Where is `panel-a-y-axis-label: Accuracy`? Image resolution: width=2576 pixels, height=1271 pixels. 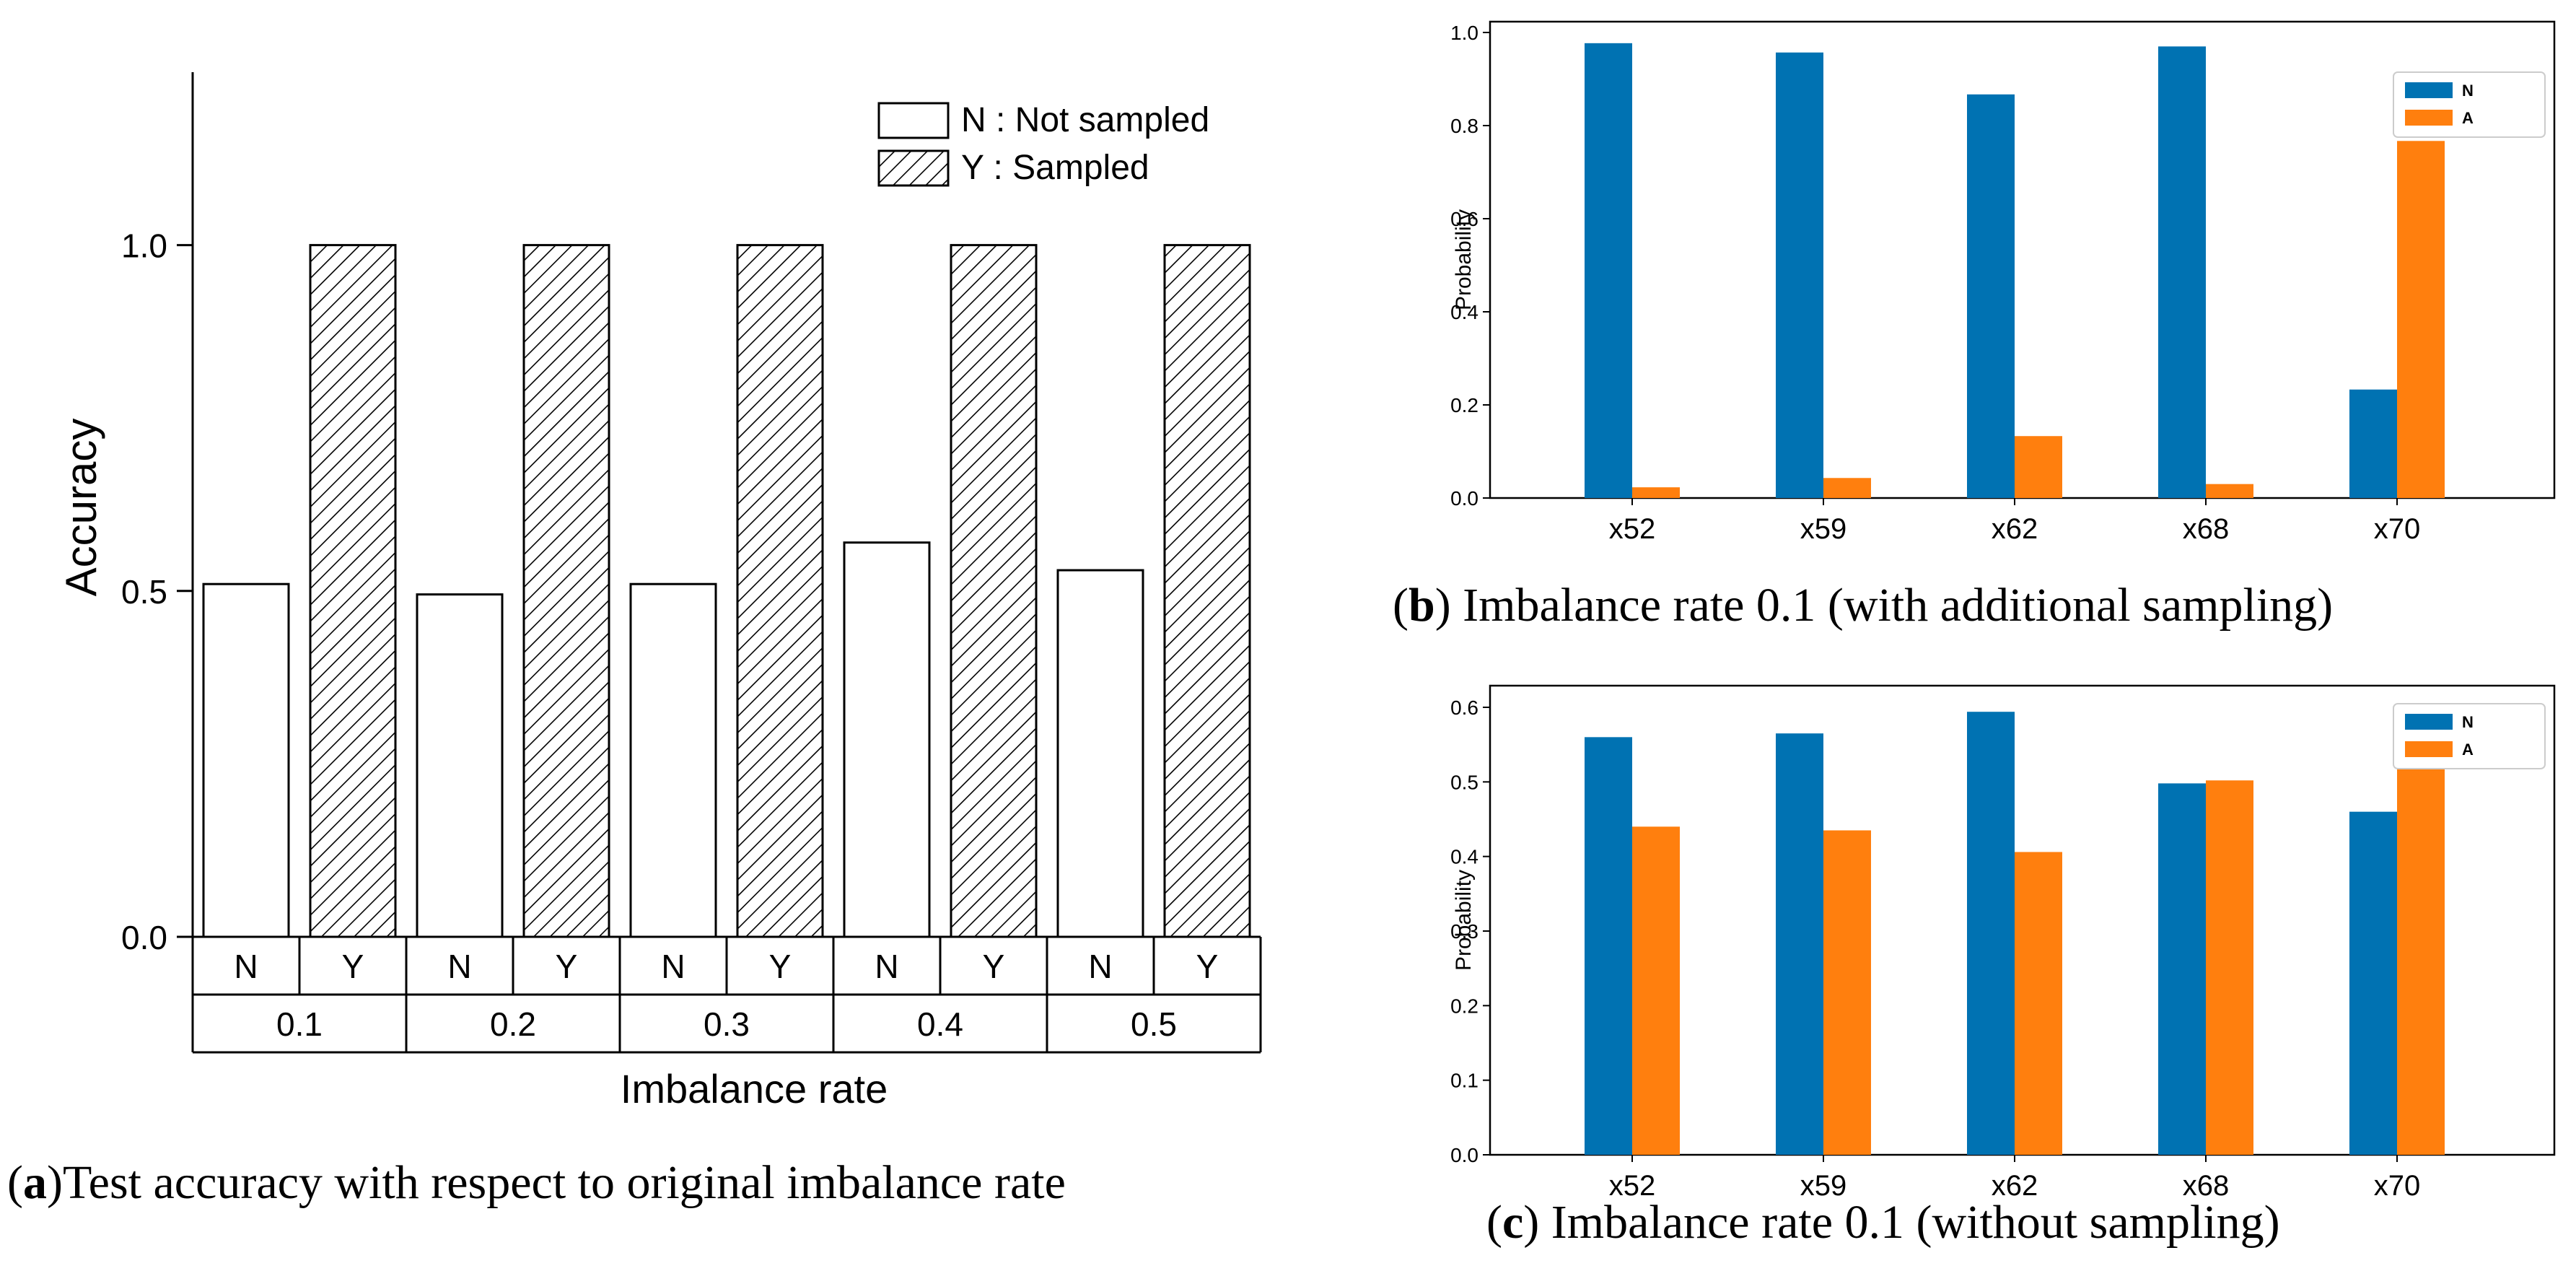
panel-a-y-axis-label: Accuracy is located at coordinates (81, 508).